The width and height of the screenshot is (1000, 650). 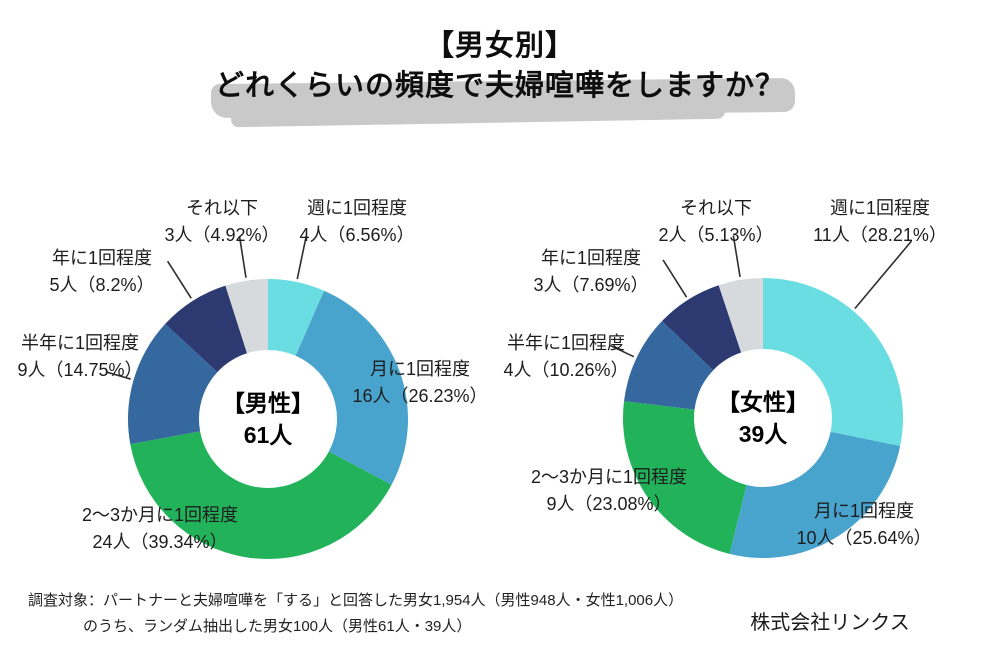 What do you see at coordinates (864, 524) in the screenshot?
I see `slice-label-female-monthly: 月に1回程度 10人（25.64%）` at bounding box center [864, 524].